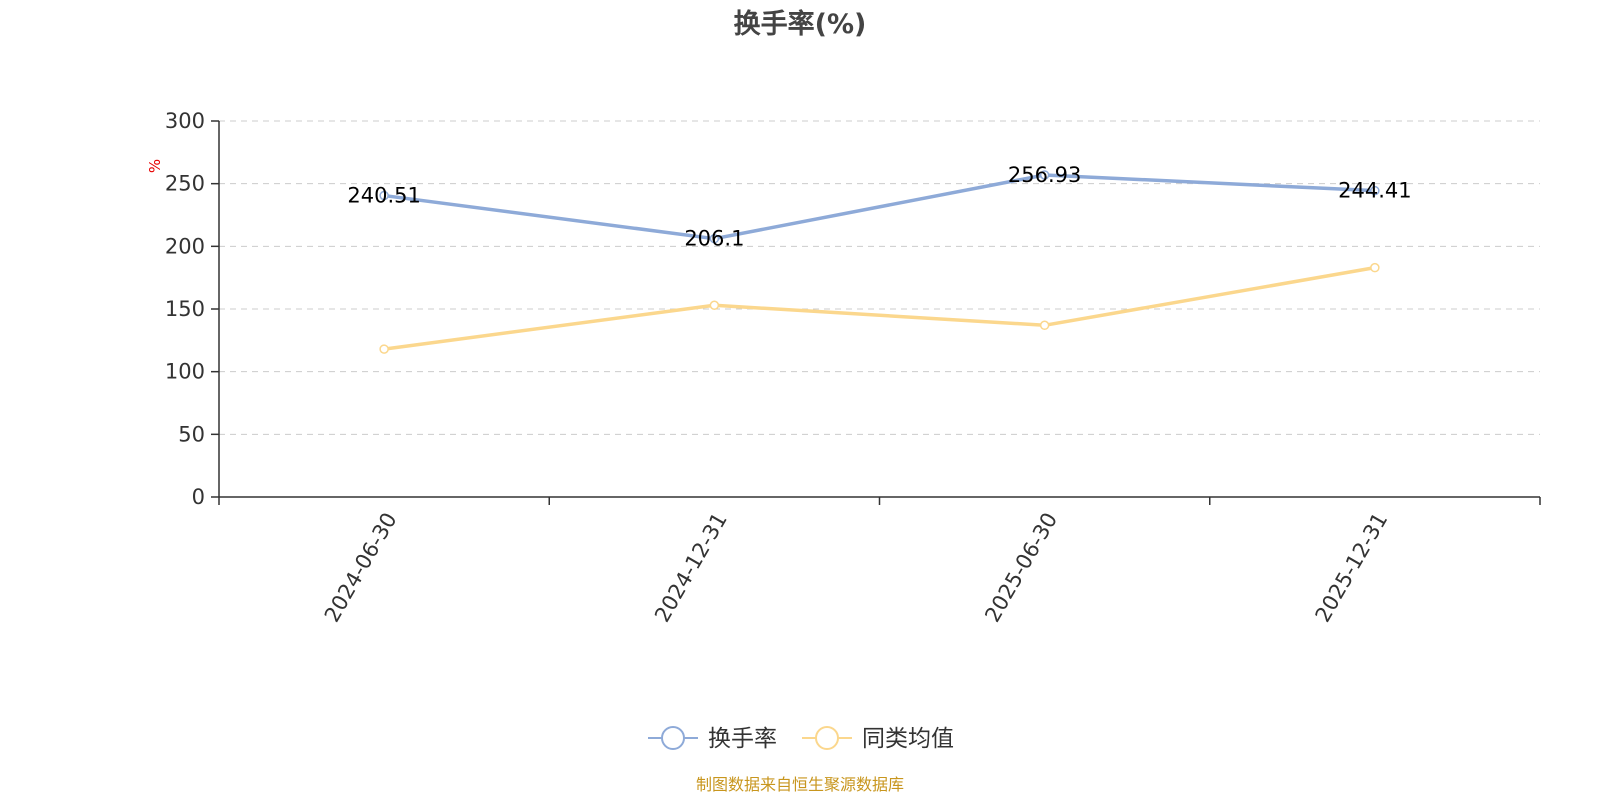 This screenshot has width=1600, height=800. What do you see at coordinates (1021, 568) in the screenshot?
I see `x-tick-label: 2025-06-30` at bounding box center [1021, 568].